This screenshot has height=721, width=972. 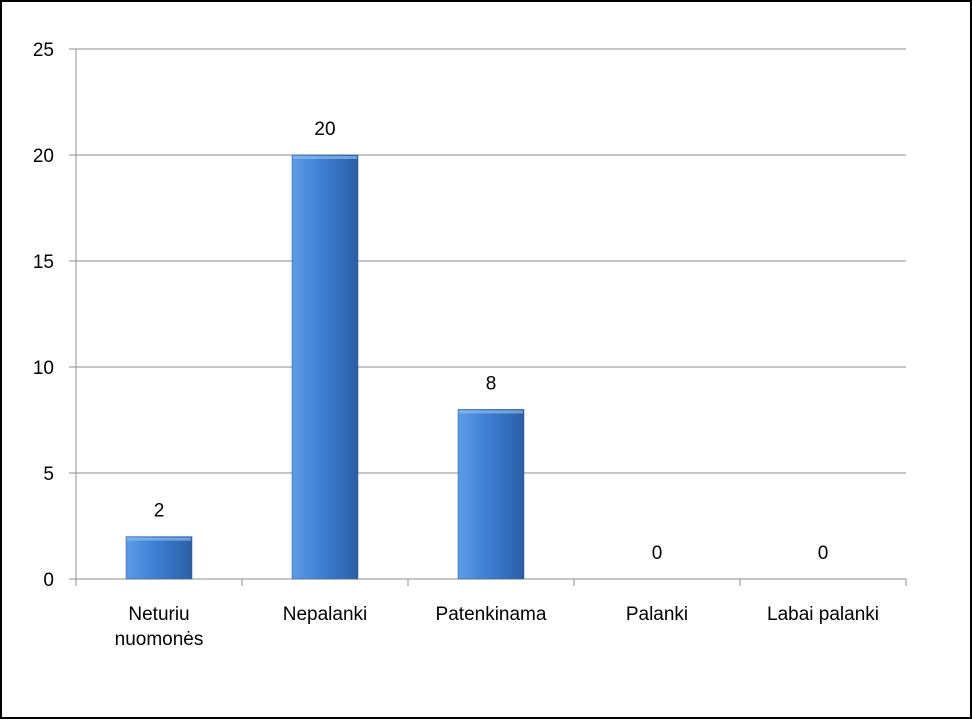 What do you see at coordinates (657, 614) in the screenshot?
I see `x-category-label: Palanki` at bounding box center [657, 614].